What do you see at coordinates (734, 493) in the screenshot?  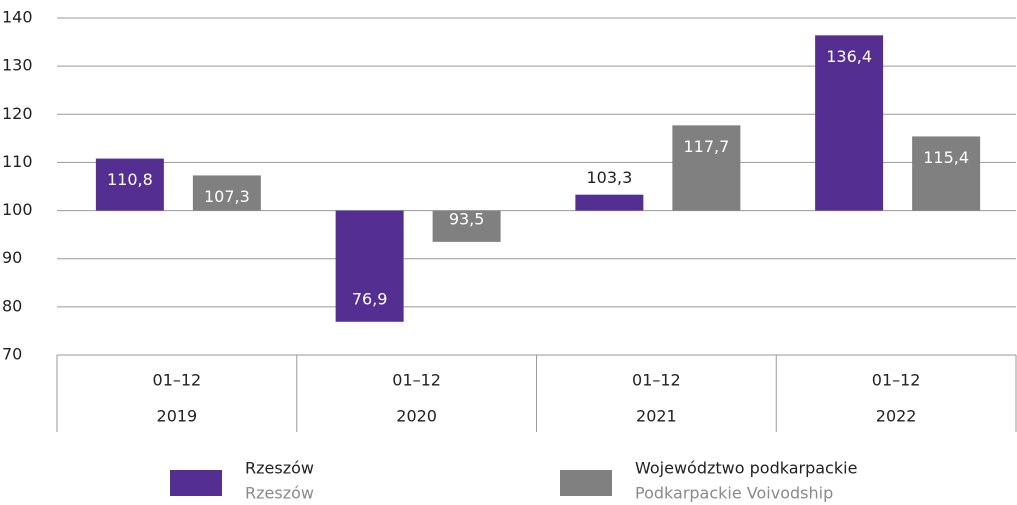 I see `legend-label-en: Podkarpackie Voivodship` at bounding box center [734, 493].